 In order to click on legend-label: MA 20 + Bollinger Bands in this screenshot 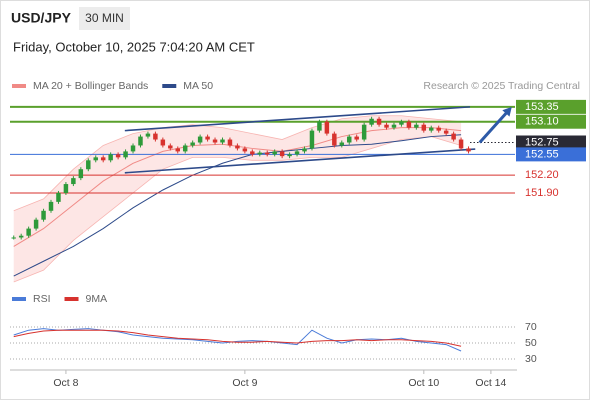, I will do `click(90, 86)`.